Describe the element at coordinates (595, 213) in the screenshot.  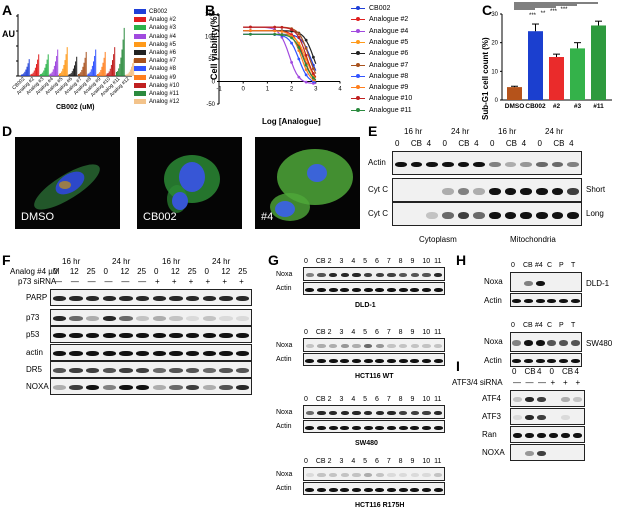
I see `panel-e-exposure-label: Long` at that location.